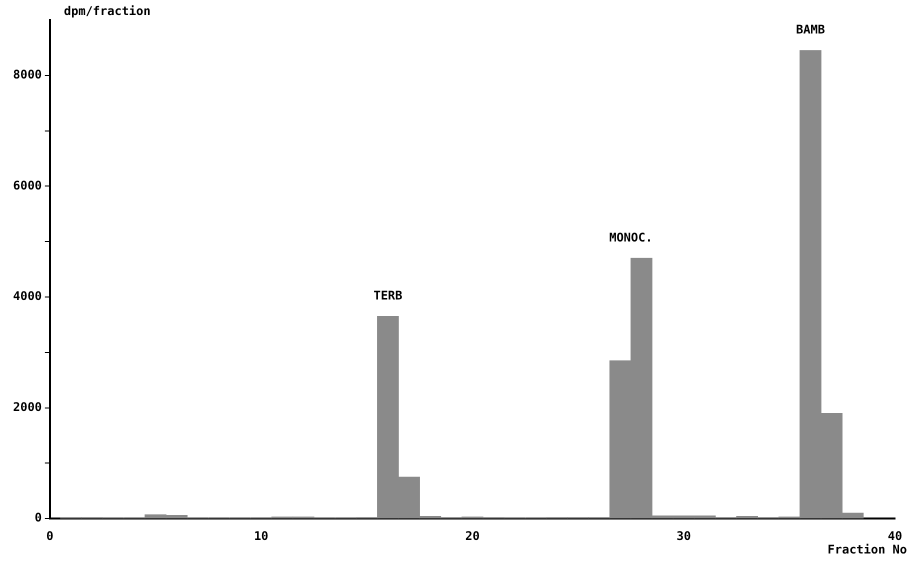 The image size is (915, 569). Describe the element at coordinates (107, 11) in the screenshot. I see `y-axis-title: dpm/fraction` at that location.